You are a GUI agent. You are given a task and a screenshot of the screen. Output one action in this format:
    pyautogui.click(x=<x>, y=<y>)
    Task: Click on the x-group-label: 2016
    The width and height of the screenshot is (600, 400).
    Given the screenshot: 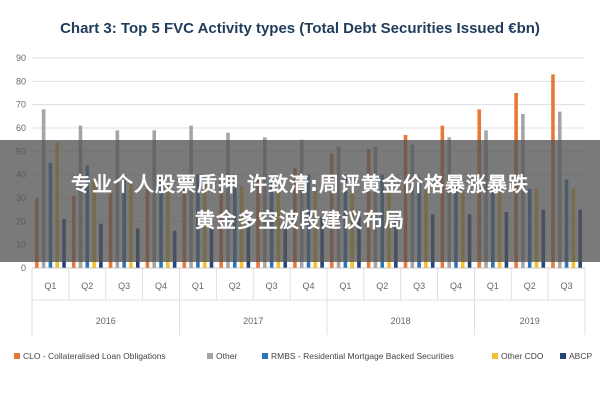 What is the action you would take?
    pyautogui.click(x=106, y=321)
    